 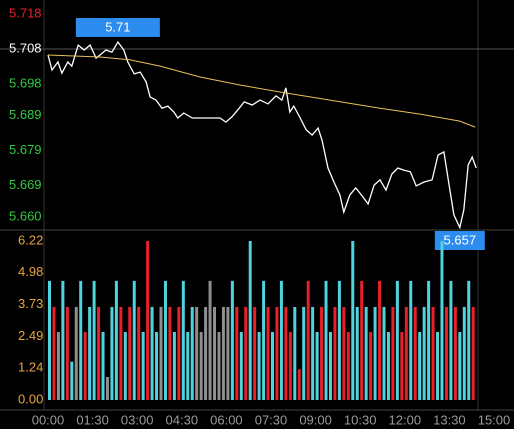 What do you see at coordinates (48, 419) in the screenshot?
I see `x-tick-label: 00:00` at bounding box center [48, 419].